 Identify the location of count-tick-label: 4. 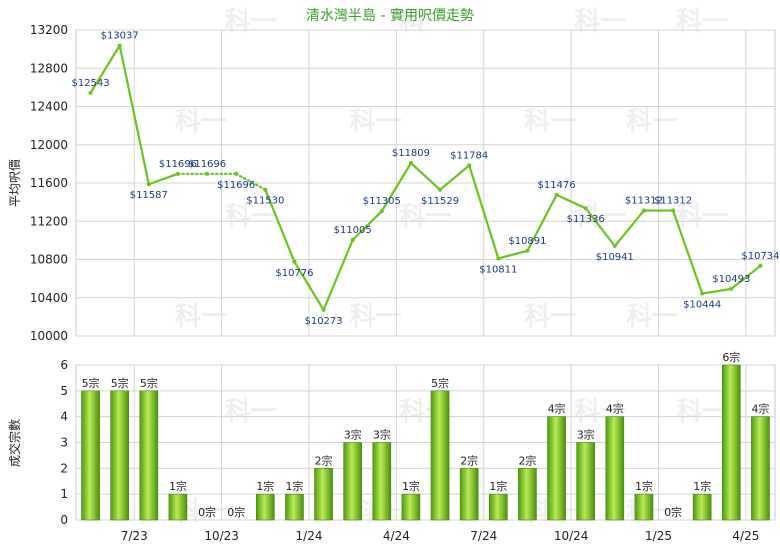
(64, 417).